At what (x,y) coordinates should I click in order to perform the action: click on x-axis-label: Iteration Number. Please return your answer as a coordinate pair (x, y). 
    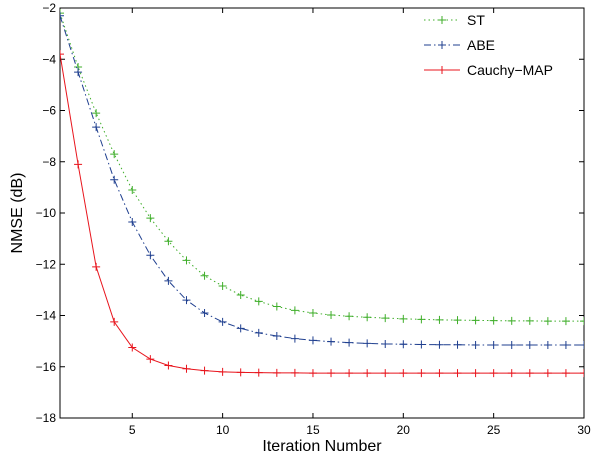
    Looking at the image, I should click on (322, 446).